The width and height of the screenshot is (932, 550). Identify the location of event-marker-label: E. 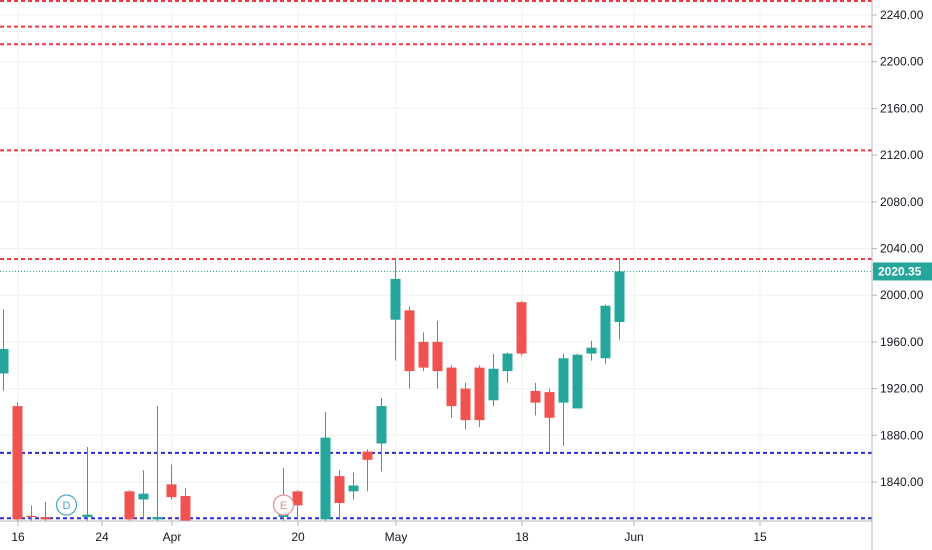
(283, 506).